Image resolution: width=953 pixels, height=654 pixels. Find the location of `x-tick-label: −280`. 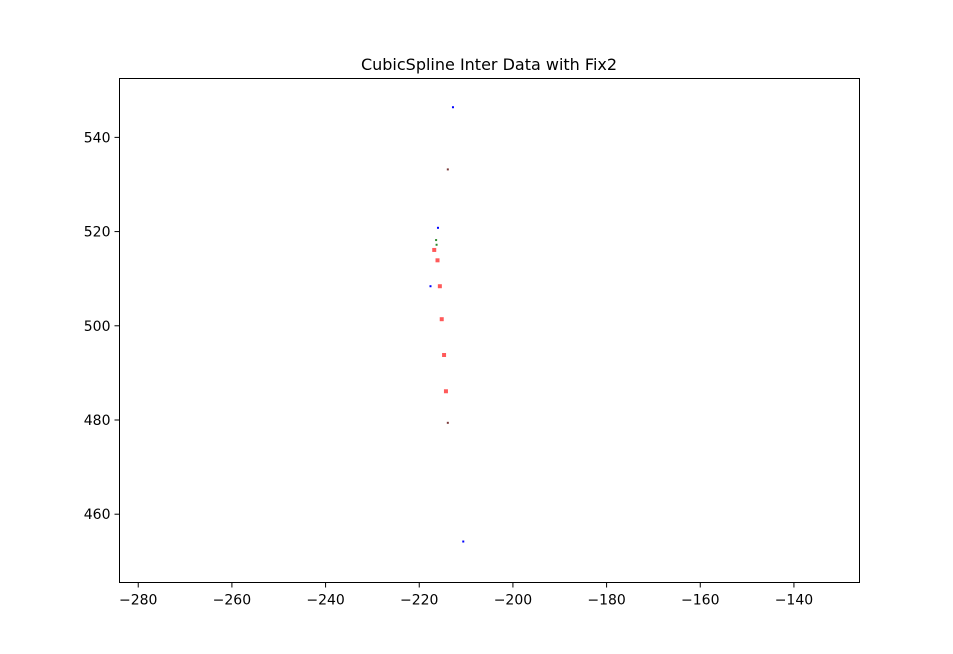

x-tick-label: −280 is located at coordinates (138, 601).